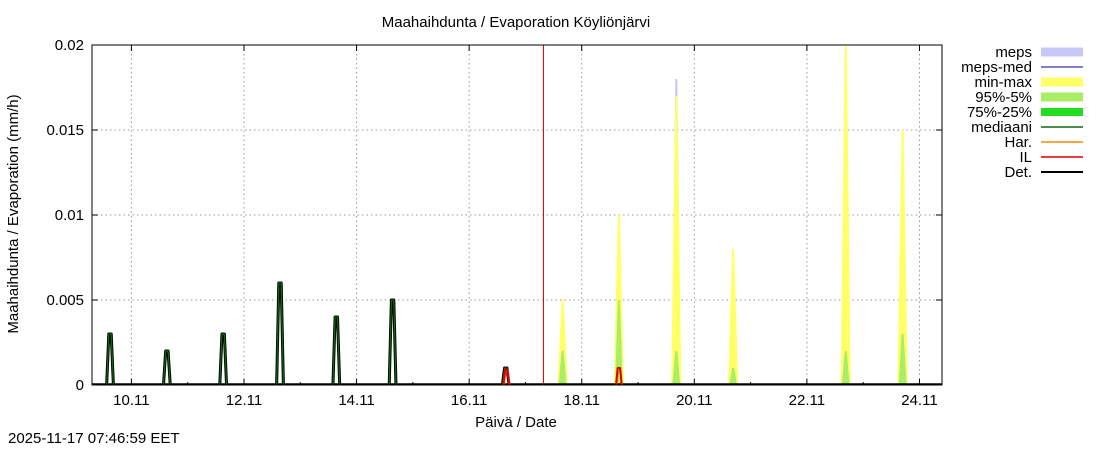 This screenshot has width=1100, height=450. What do you see at coordinates (996, 67) in the screenshot?
I see `legend-label-meps-med: meps-med` at bounding box center [996, 67].